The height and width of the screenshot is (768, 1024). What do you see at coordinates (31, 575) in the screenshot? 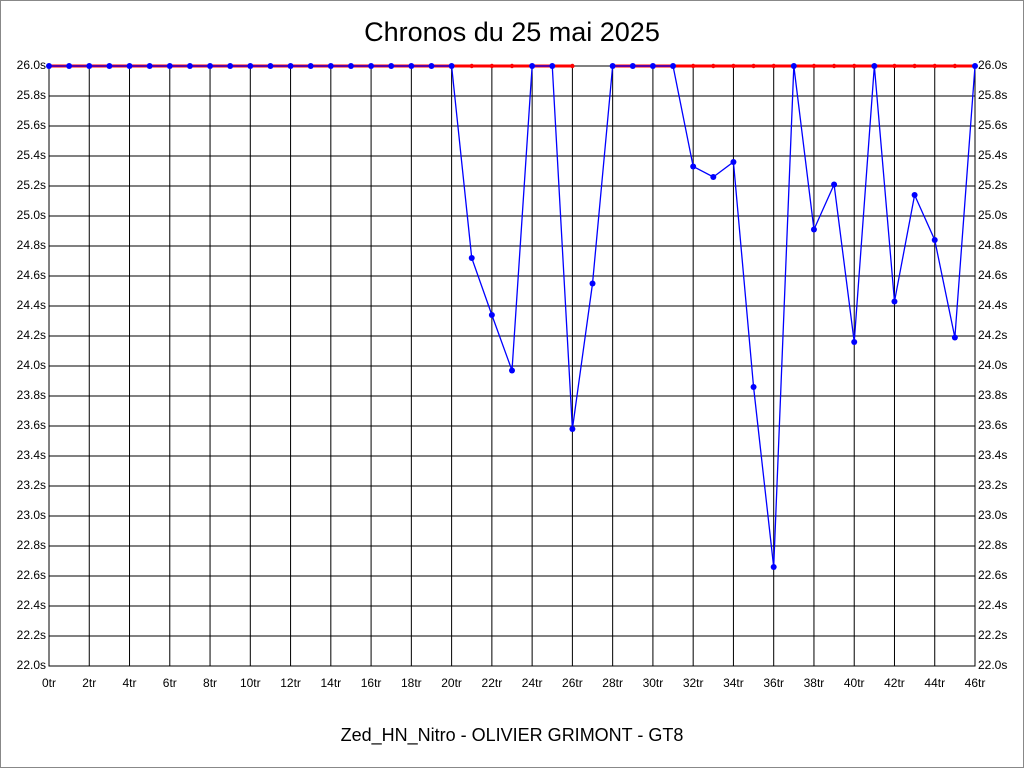
I see `y-tick-label: 22.6s` at bounding box center [31, 575].